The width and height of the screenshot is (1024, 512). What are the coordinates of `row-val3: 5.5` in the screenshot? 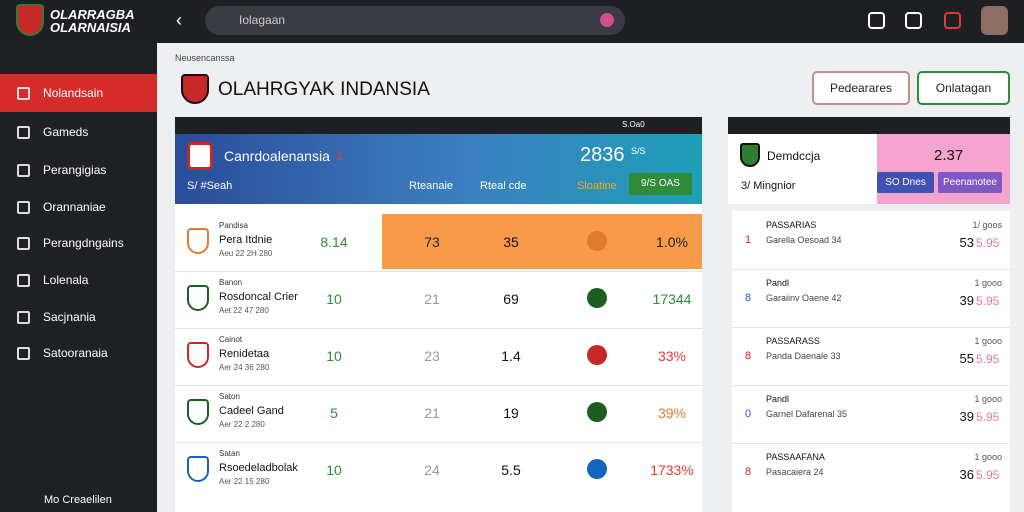 It's located at (511, 470).